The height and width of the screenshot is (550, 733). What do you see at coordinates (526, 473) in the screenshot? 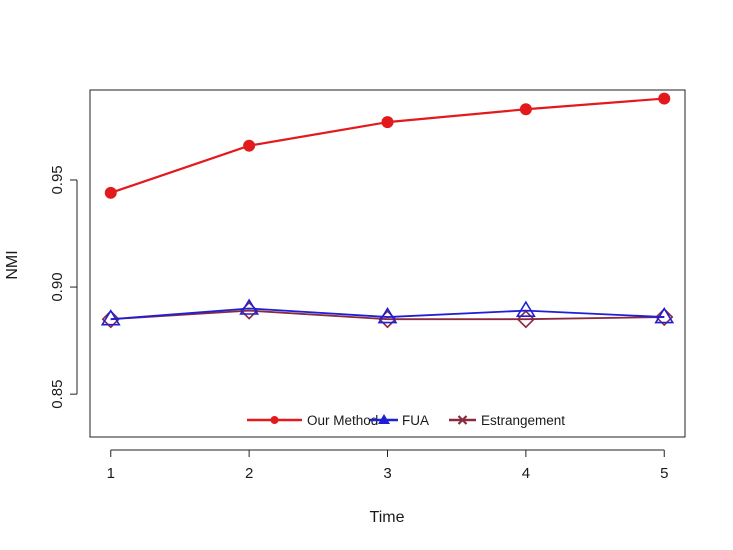
I see `x-tick-label: 4` at bounding box center [526, 473].